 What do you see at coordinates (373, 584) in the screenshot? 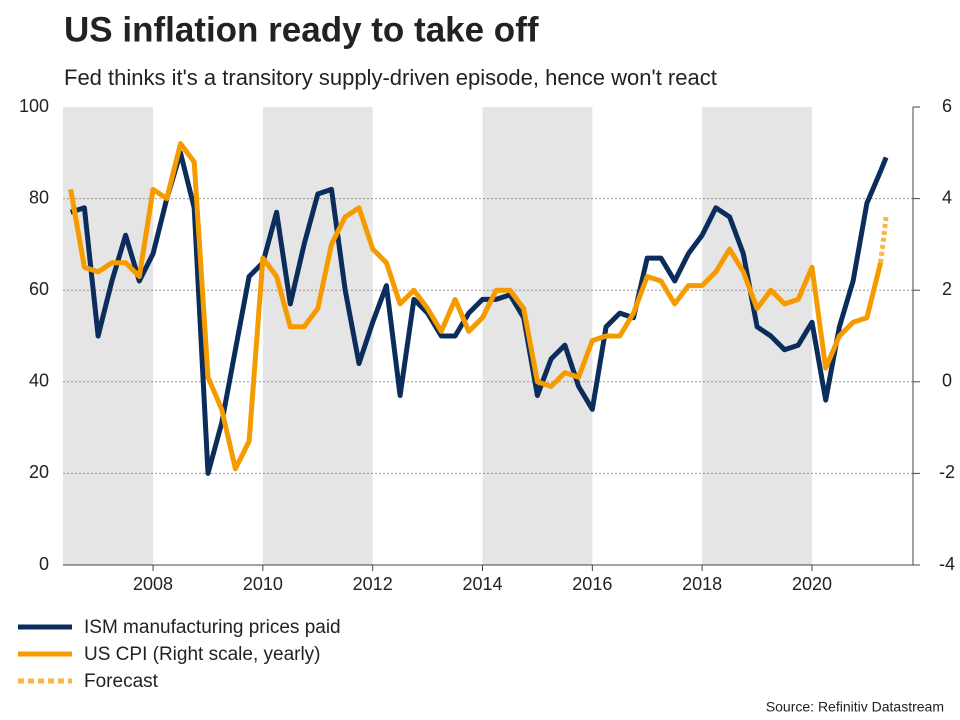
I see `x-tick-label: 2012` at bounding box center [373, 584].